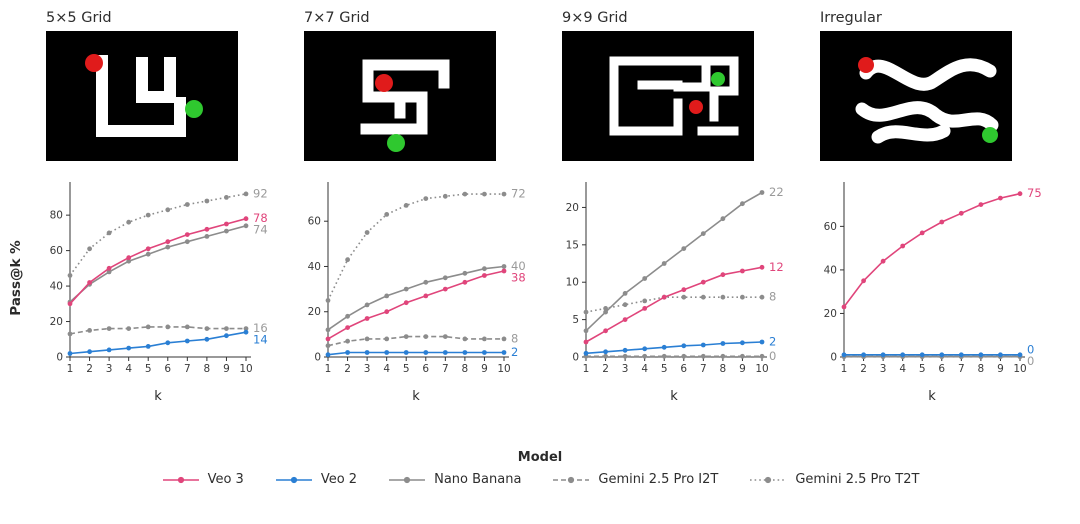  What do you see at coordinates (540, 457) in the screenshot?
I see `legend-title-model: Model` at bounding box center [540, 457].